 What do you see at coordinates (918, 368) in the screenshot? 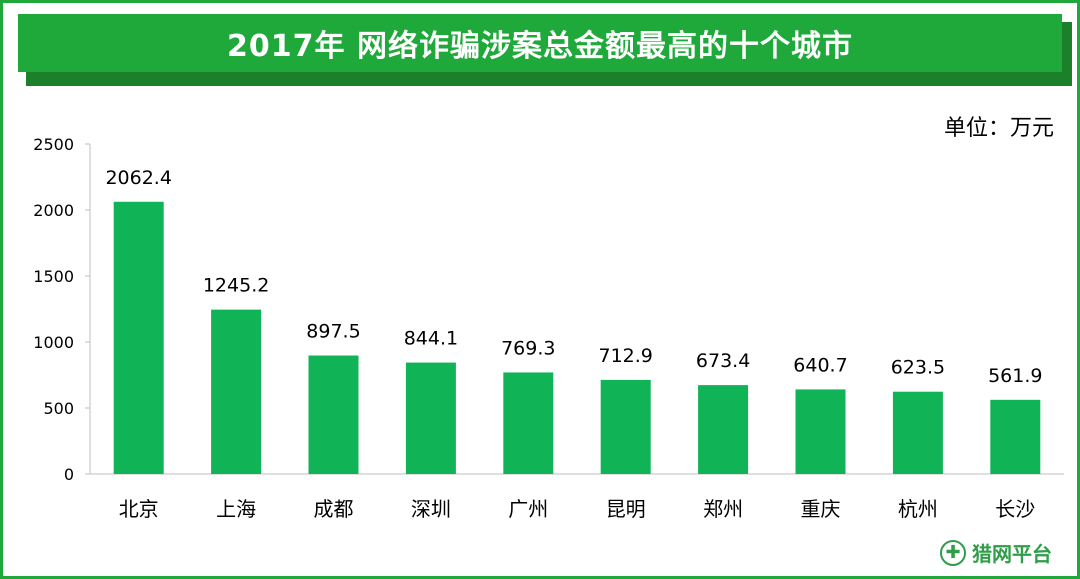
I see `data-label: 623.5` at bounding box center [918, 368].